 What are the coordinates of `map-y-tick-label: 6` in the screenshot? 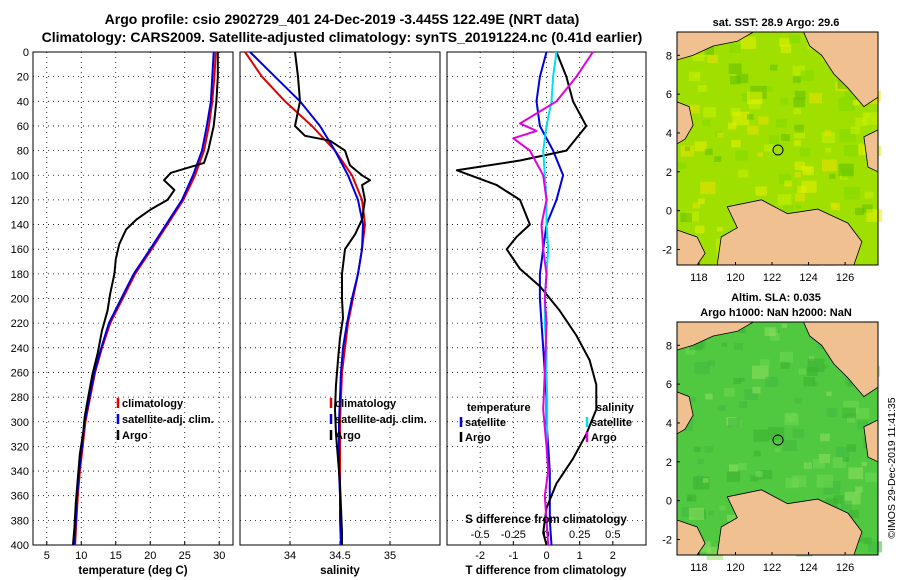 It's located at (669, 385).